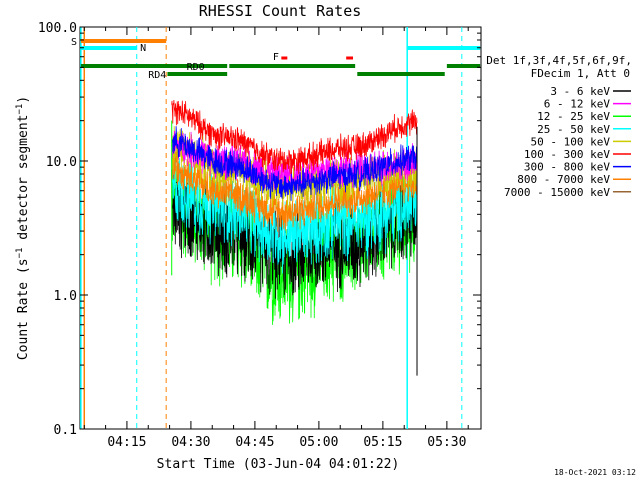  What do you see at coordinates (580, 73) in the screenshot?
I see `legend-header-line-2: FDecim 1, Att 0` at bounding box center [580, 73].